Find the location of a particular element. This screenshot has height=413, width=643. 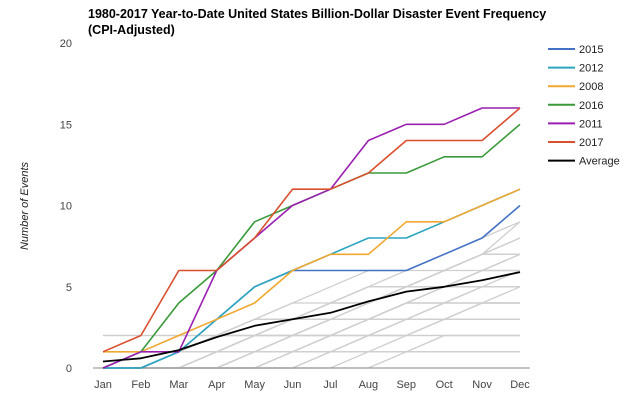

legend-label: 2016 is located at coordinates (591, 106).